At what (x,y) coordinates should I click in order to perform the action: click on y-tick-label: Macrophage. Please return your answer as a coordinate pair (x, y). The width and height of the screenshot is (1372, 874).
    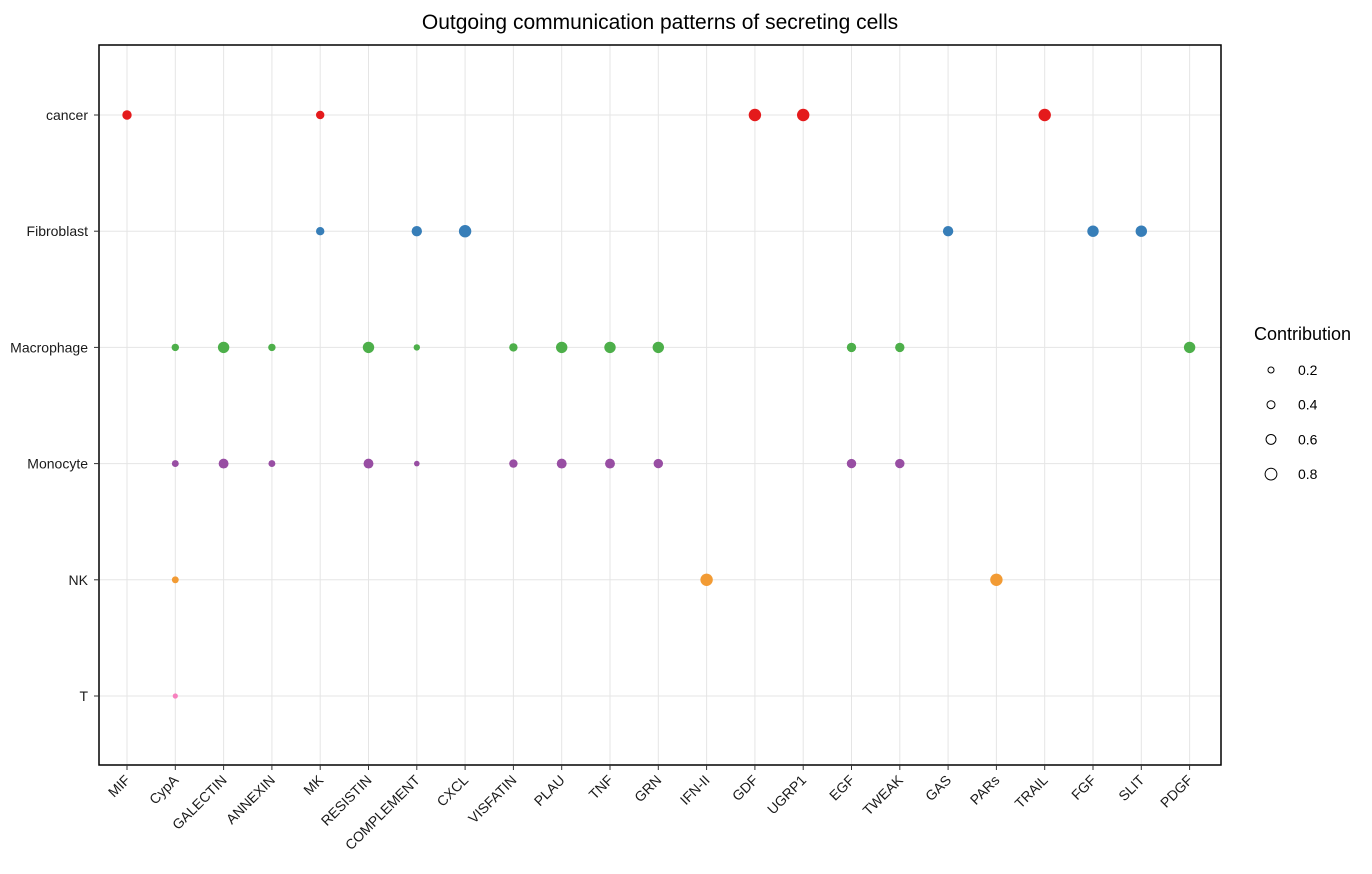
    Looking at the image, I should click on (49, 347).